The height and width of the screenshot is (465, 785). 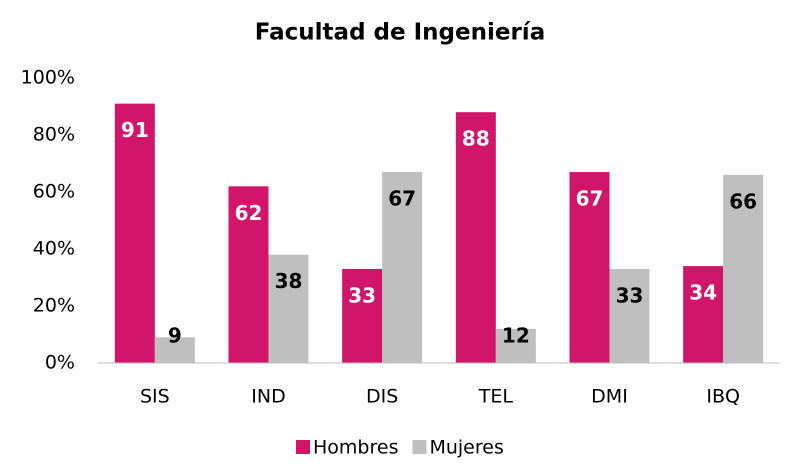 I want to click on data-label: 34, so click(x=703, y=293).